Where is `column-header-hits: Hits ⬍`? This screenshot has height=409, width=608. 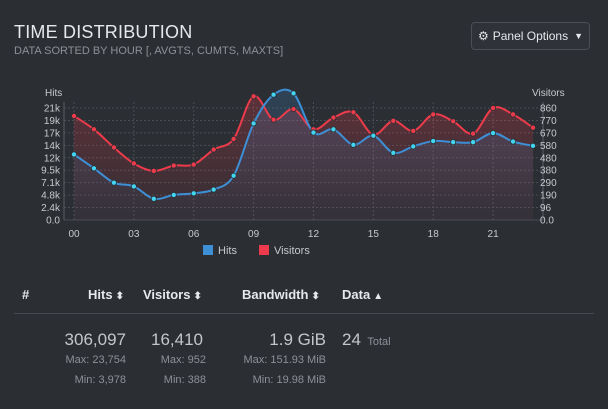
column-header-hits: Hits ⬍ is located at coordinates (106, 294).